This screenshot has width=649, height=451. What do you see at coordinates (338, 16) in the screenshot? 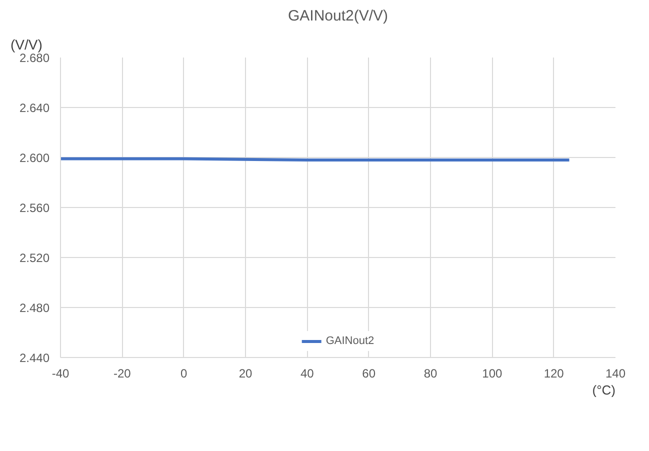
I see `chart-title: GAINout2(V/V)` at bounding box center [338, 16].